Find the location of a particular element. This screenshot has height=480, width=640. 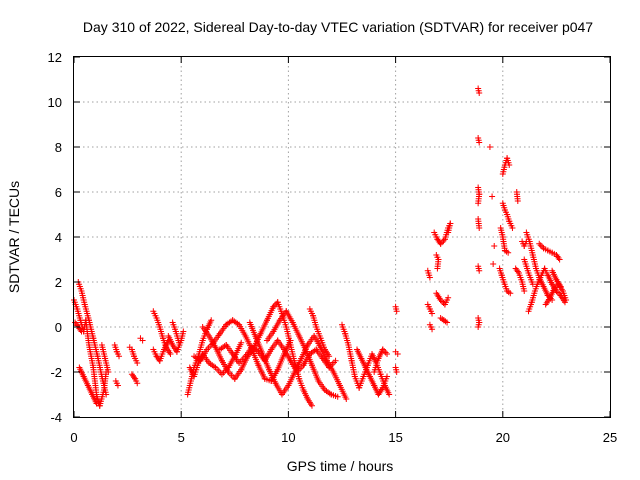

y-tick-label: -4 is located at coordinates (56, 417).